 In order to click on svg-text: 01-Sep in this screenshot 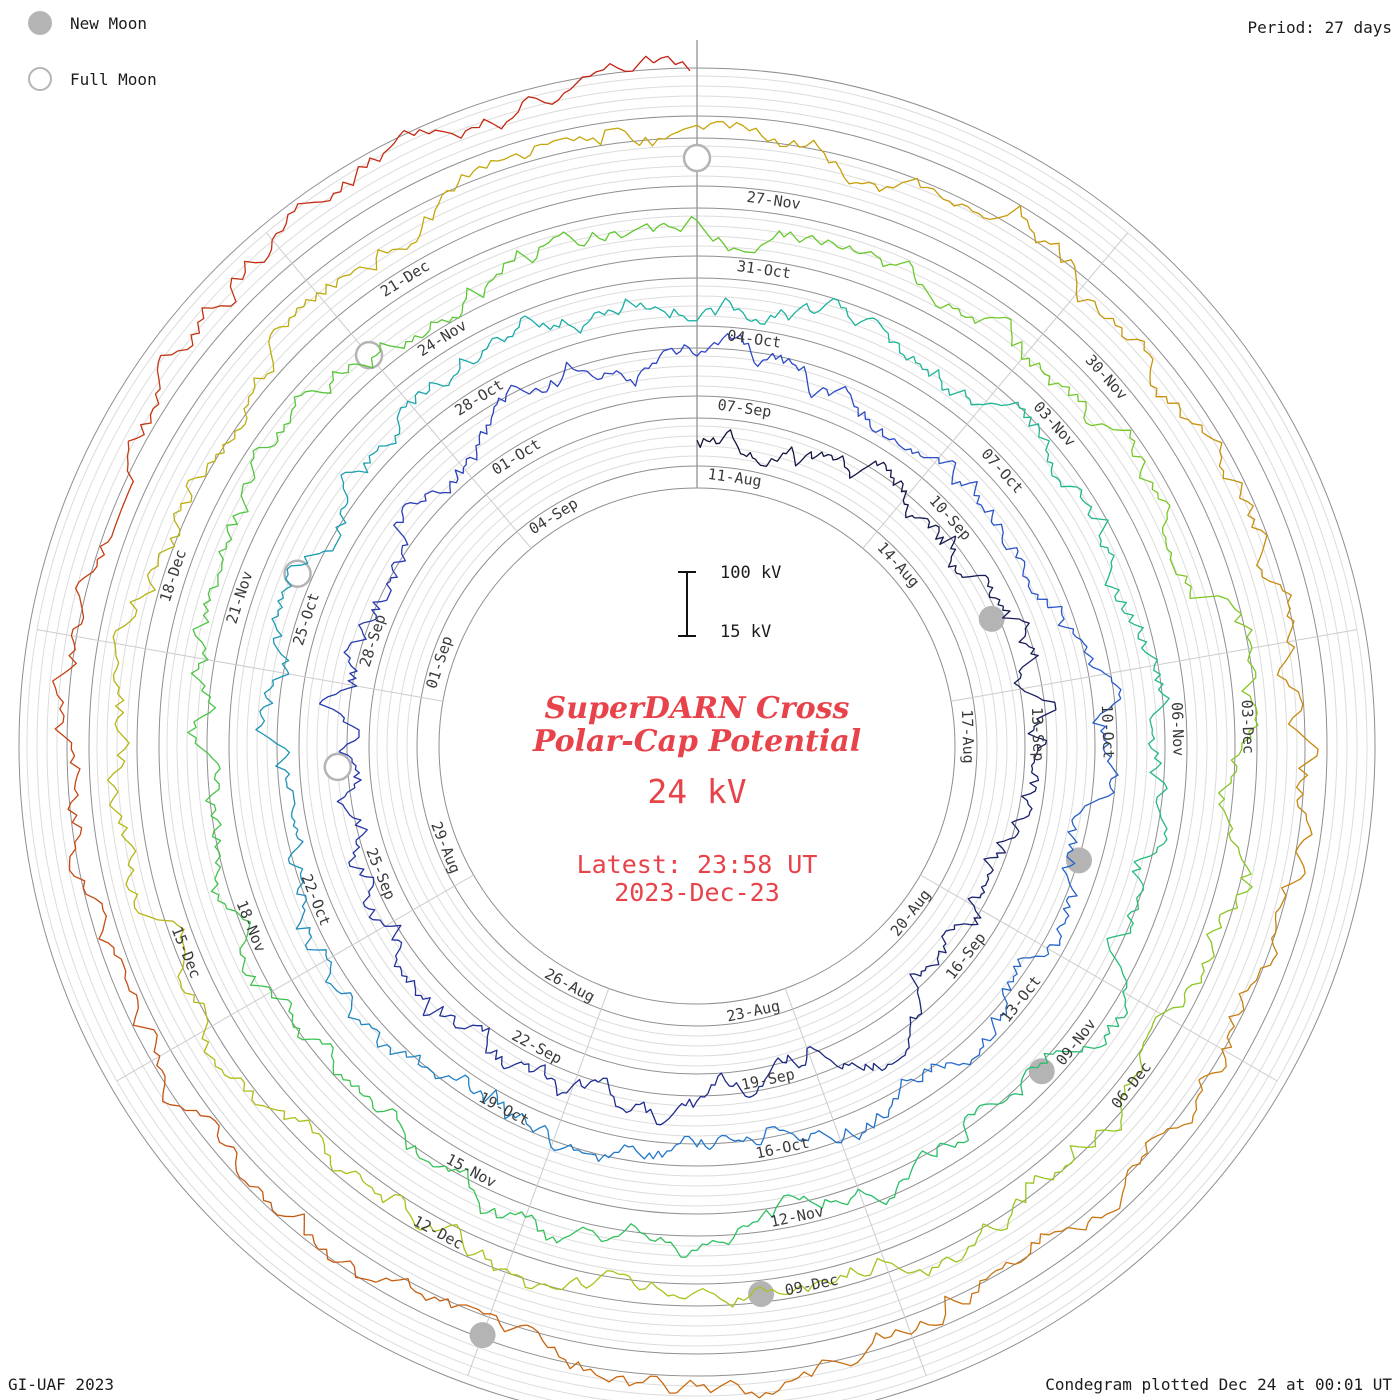, I will do `click(439, 662)`.